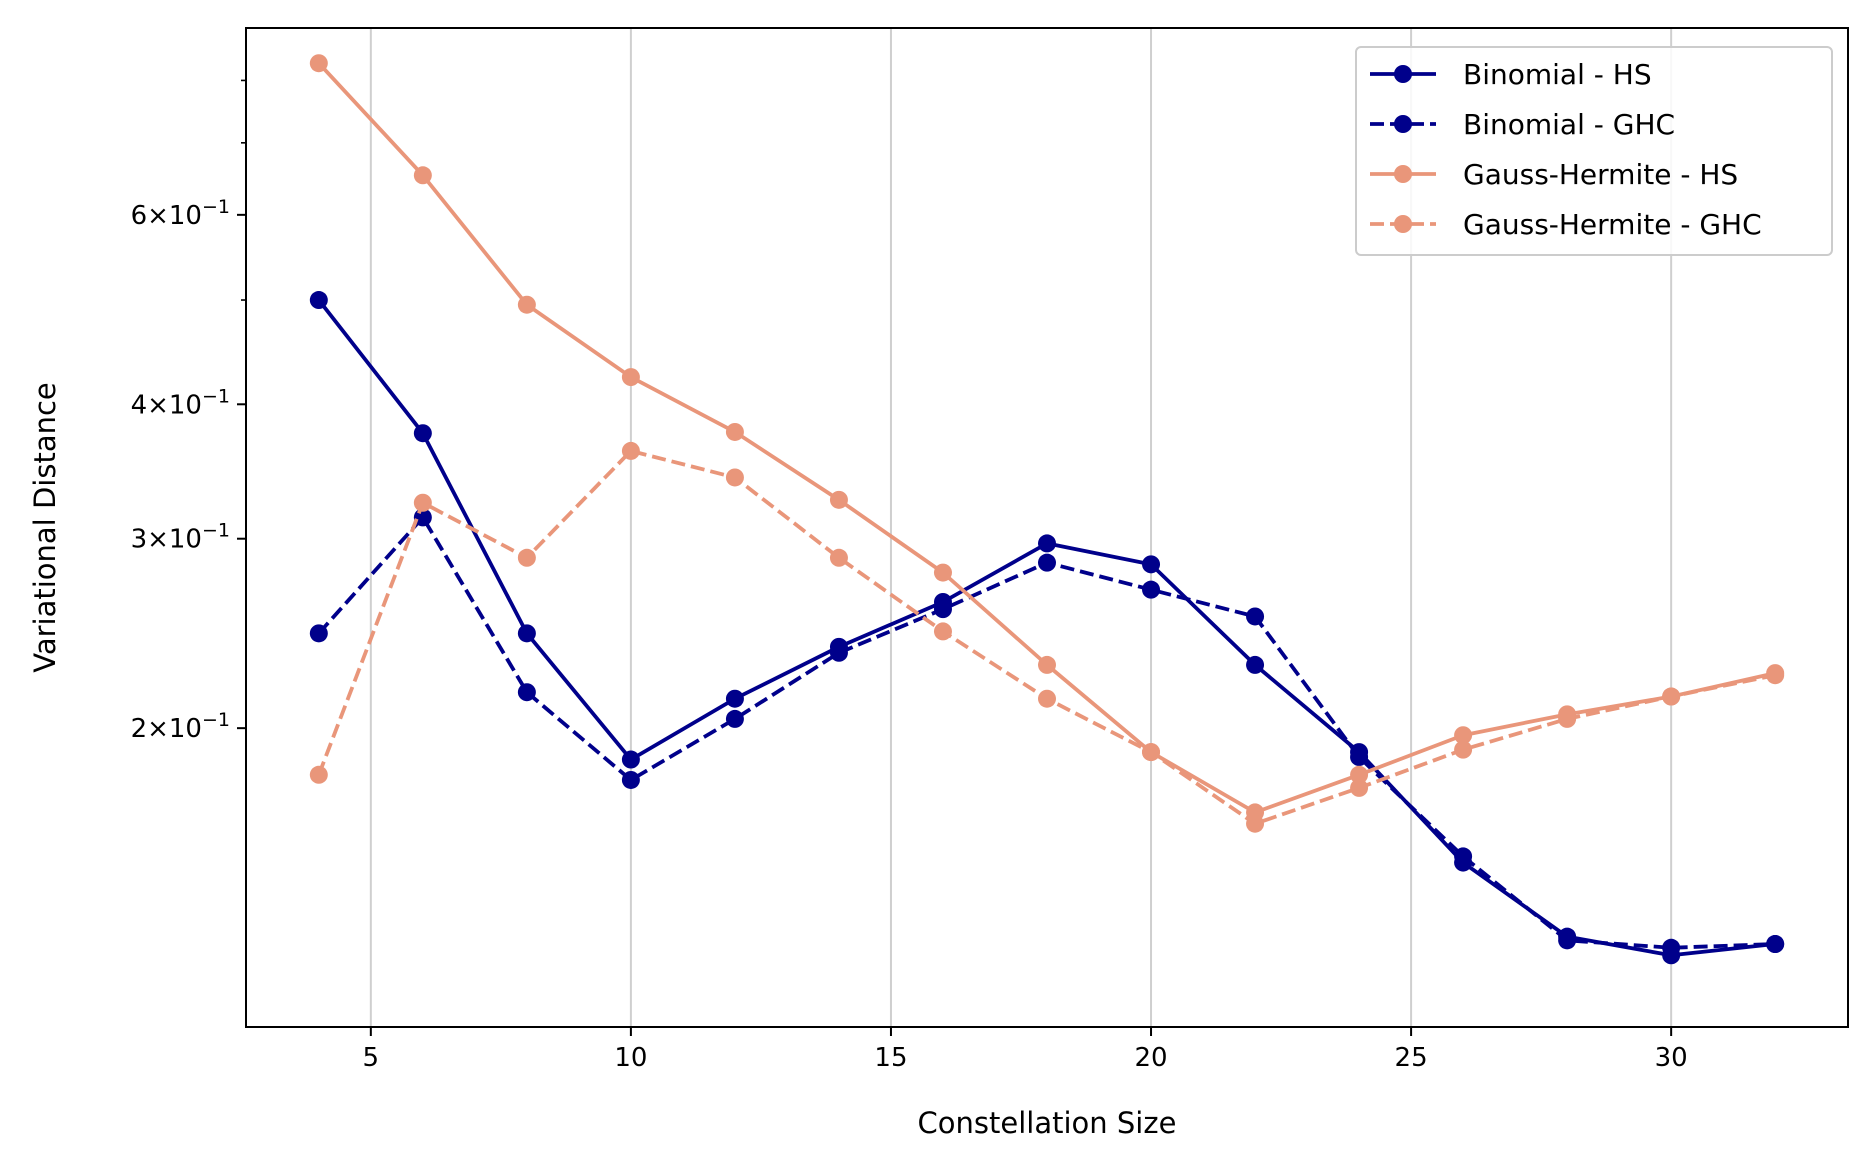  I want to click on y-axis: 2×10⁻¹ 3×10⁻¹ 4×10⁻¹ 6×10⁻¹, so click(188, 411).